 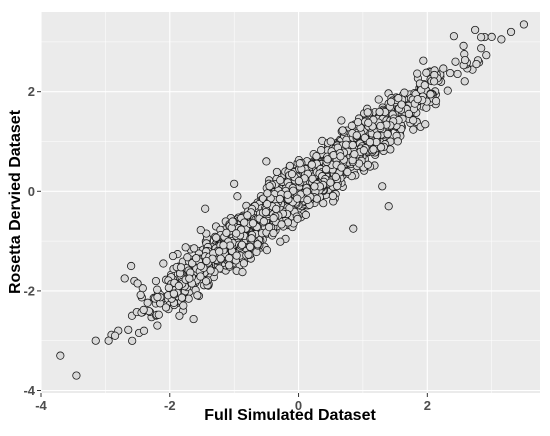 What do you see at coordinates (41, 405) in the screenshot?
I see `x-tick-label: -4` at bounding box center [41, 405].